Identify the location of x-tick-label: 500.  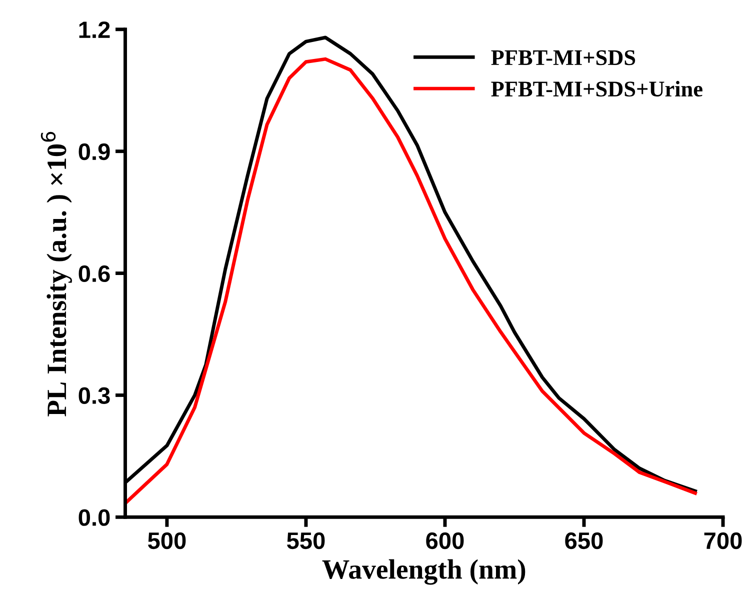
(167, 541).